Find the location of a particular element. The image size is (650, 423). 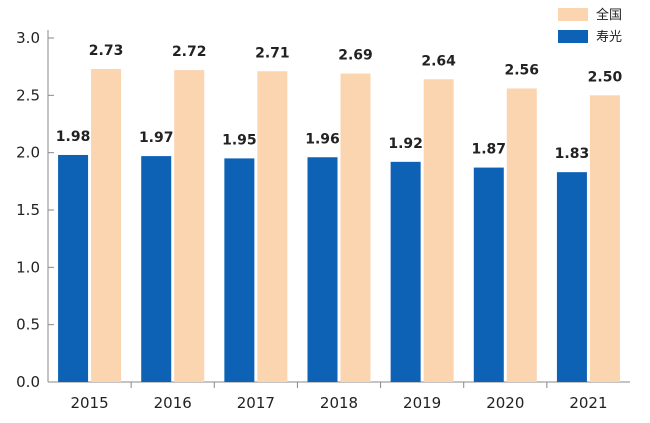

y-tick-label: 2.0 is located at coordinates (28, 153).